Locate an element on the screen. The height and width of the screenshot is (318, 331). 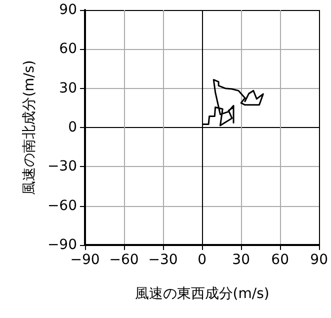
x-tick-label: 0 is located at coordinates (202, 260).